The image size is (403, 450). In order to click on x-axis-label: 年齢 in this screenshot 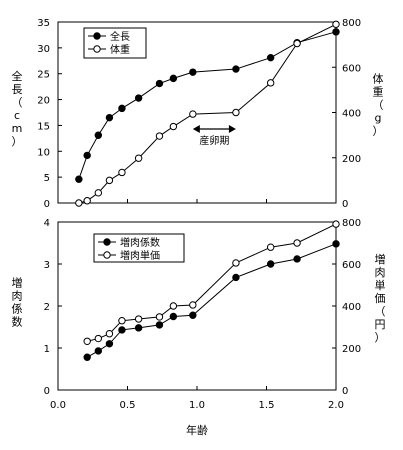, I will do `click(197, 430)`.